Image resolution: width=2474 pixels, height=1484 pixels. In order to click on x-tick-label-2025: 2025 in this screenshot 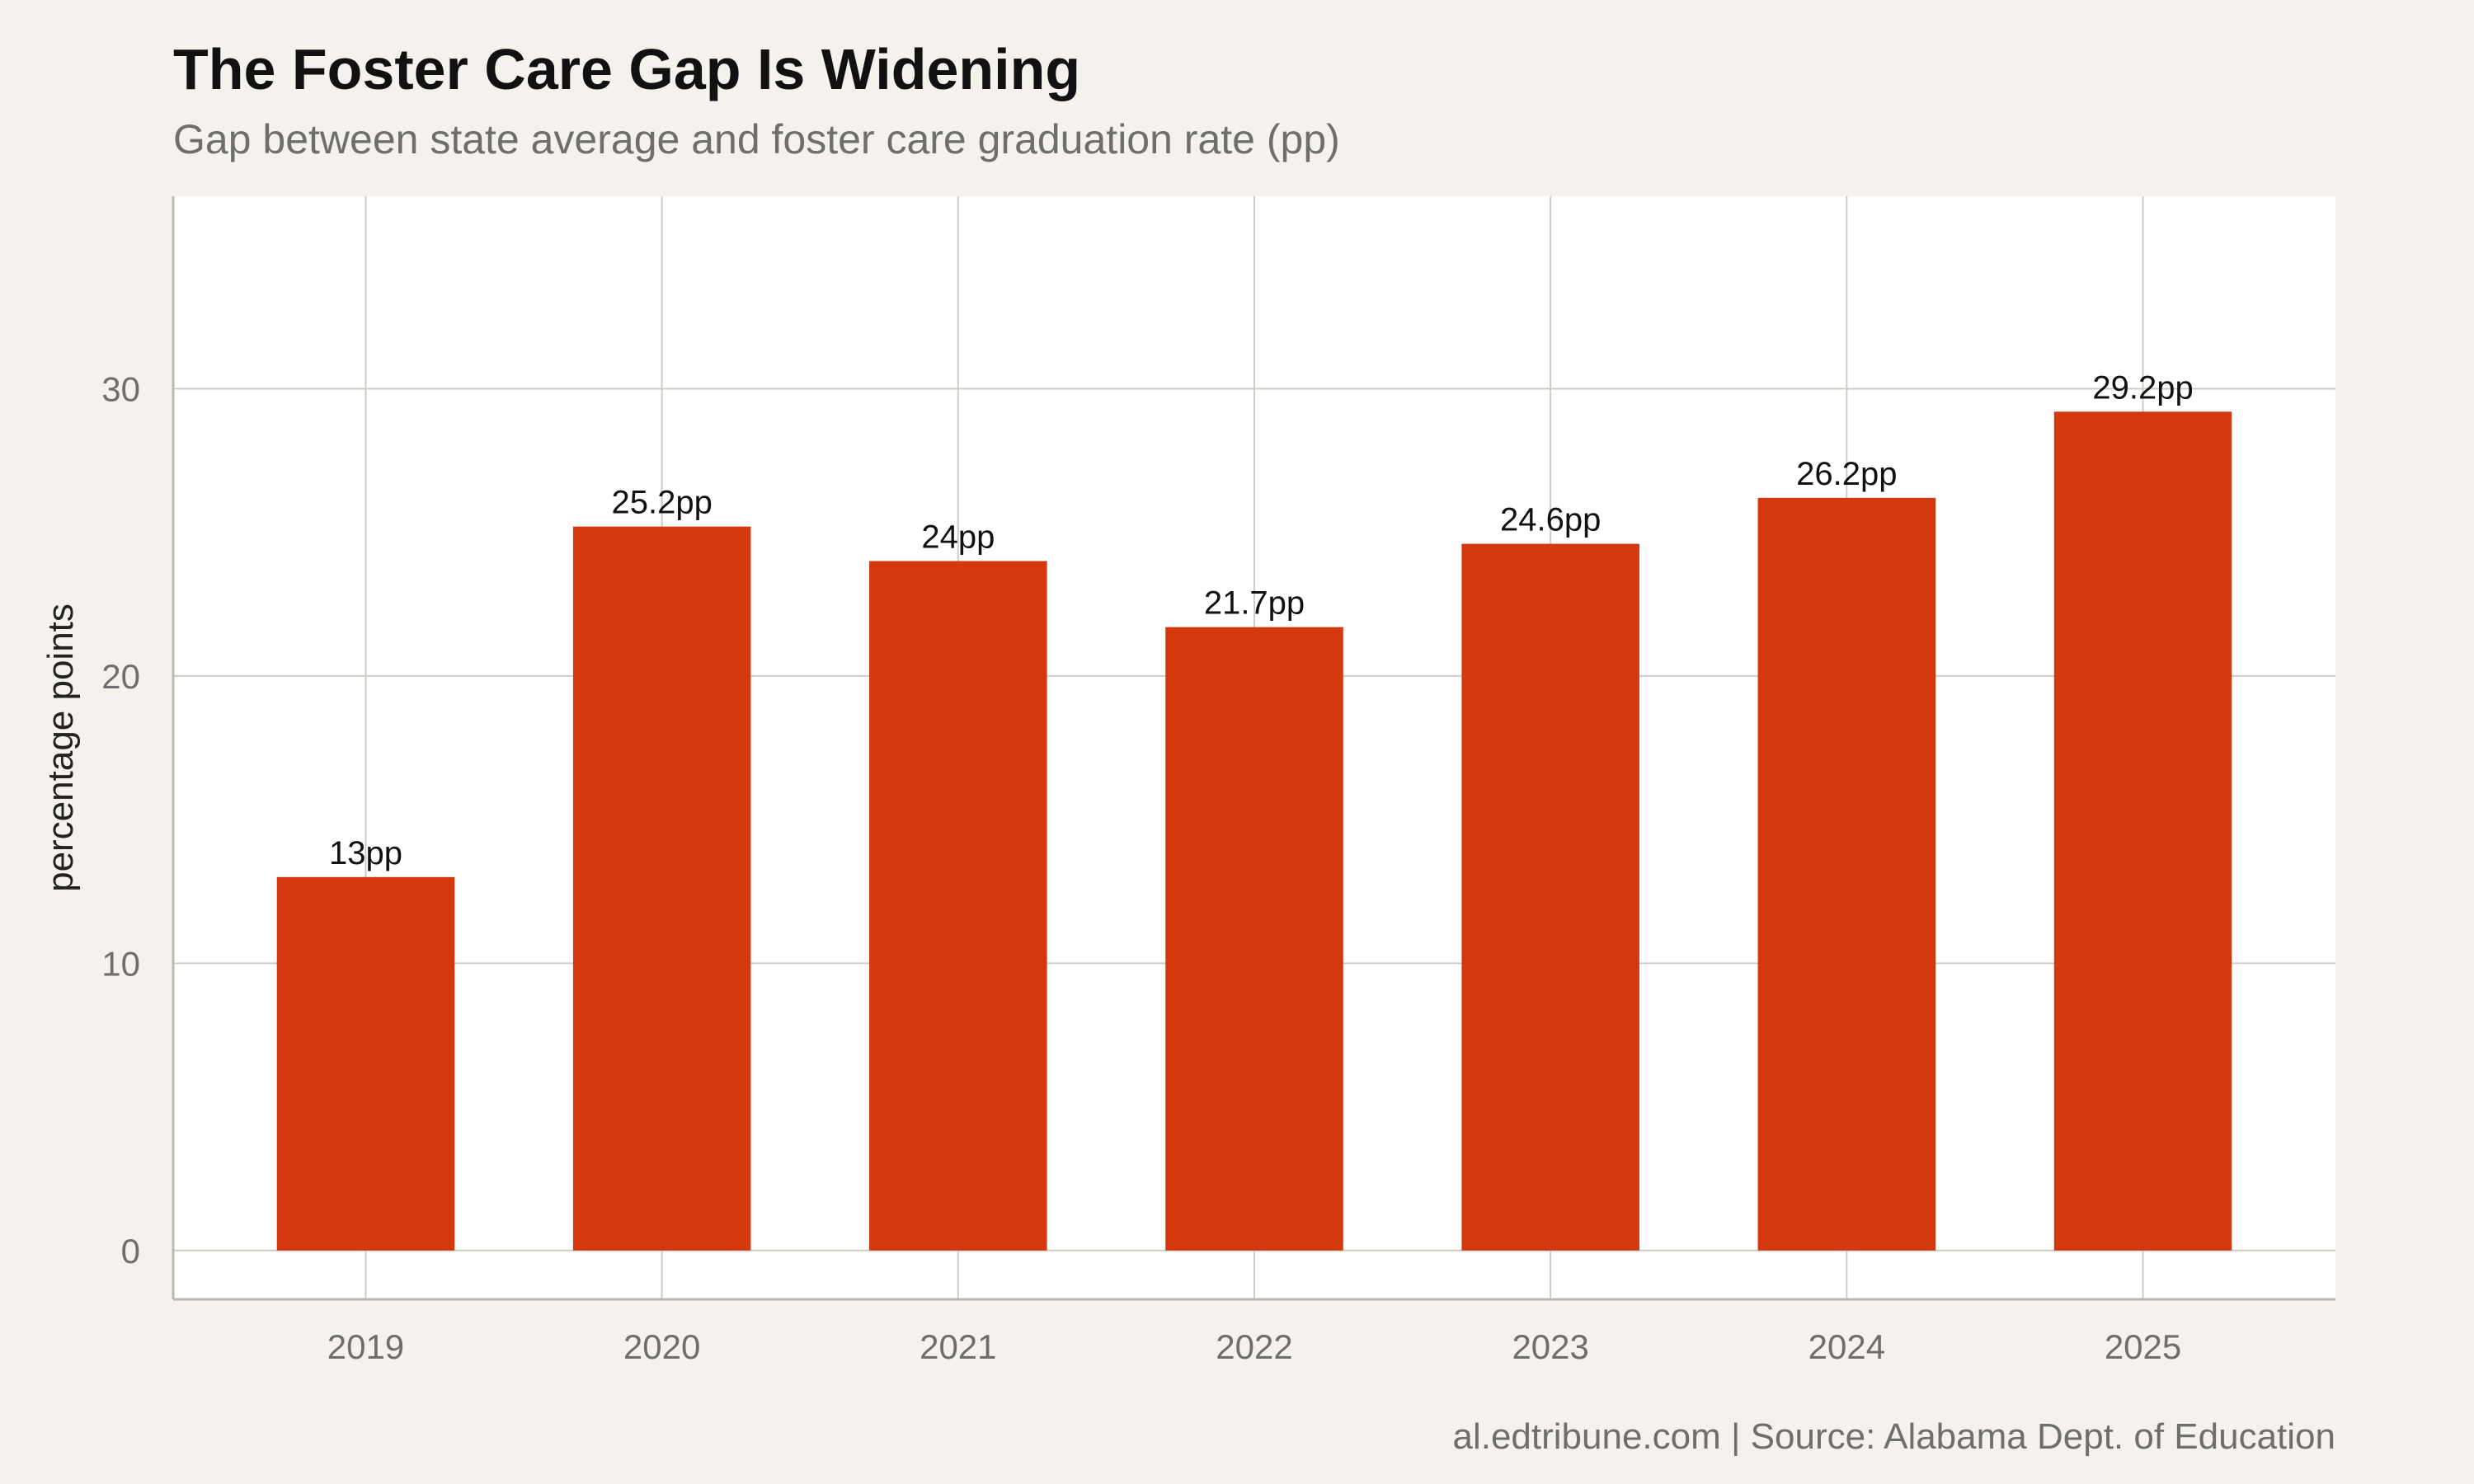, I will do `click(2143, 1346)`.